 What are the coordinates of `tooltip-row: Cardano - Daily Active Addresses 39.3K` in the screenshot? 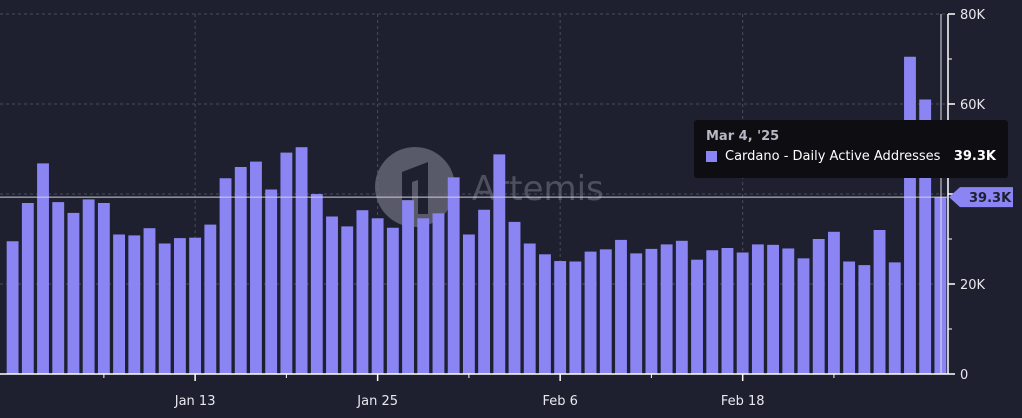 It's located at (851, 156).